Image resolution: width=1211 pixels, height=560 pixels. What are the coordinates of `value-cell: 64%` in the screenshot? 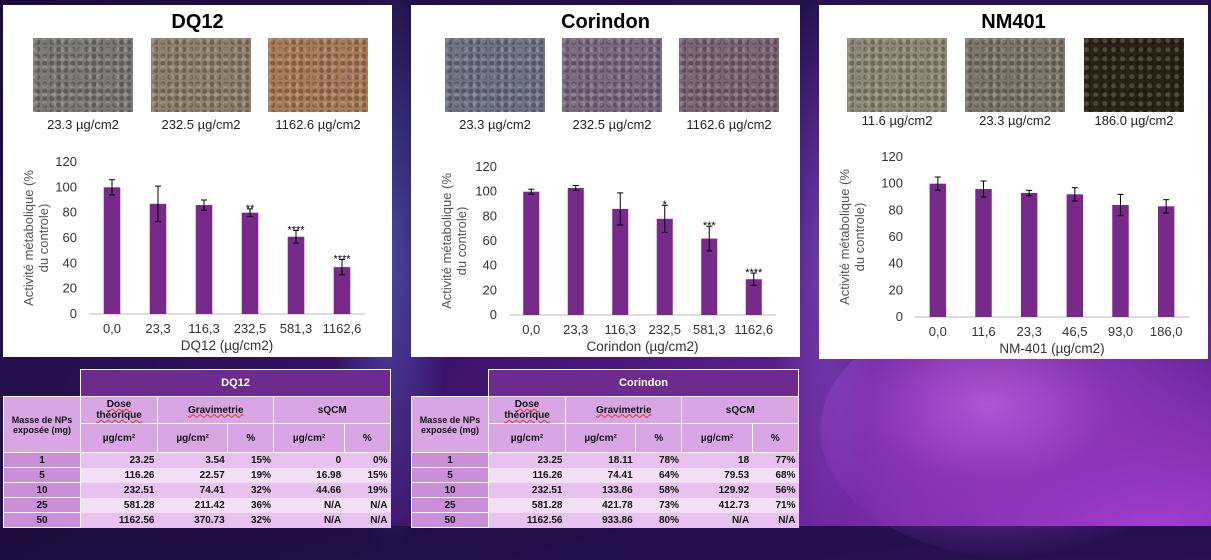 It's located at (658, 475).